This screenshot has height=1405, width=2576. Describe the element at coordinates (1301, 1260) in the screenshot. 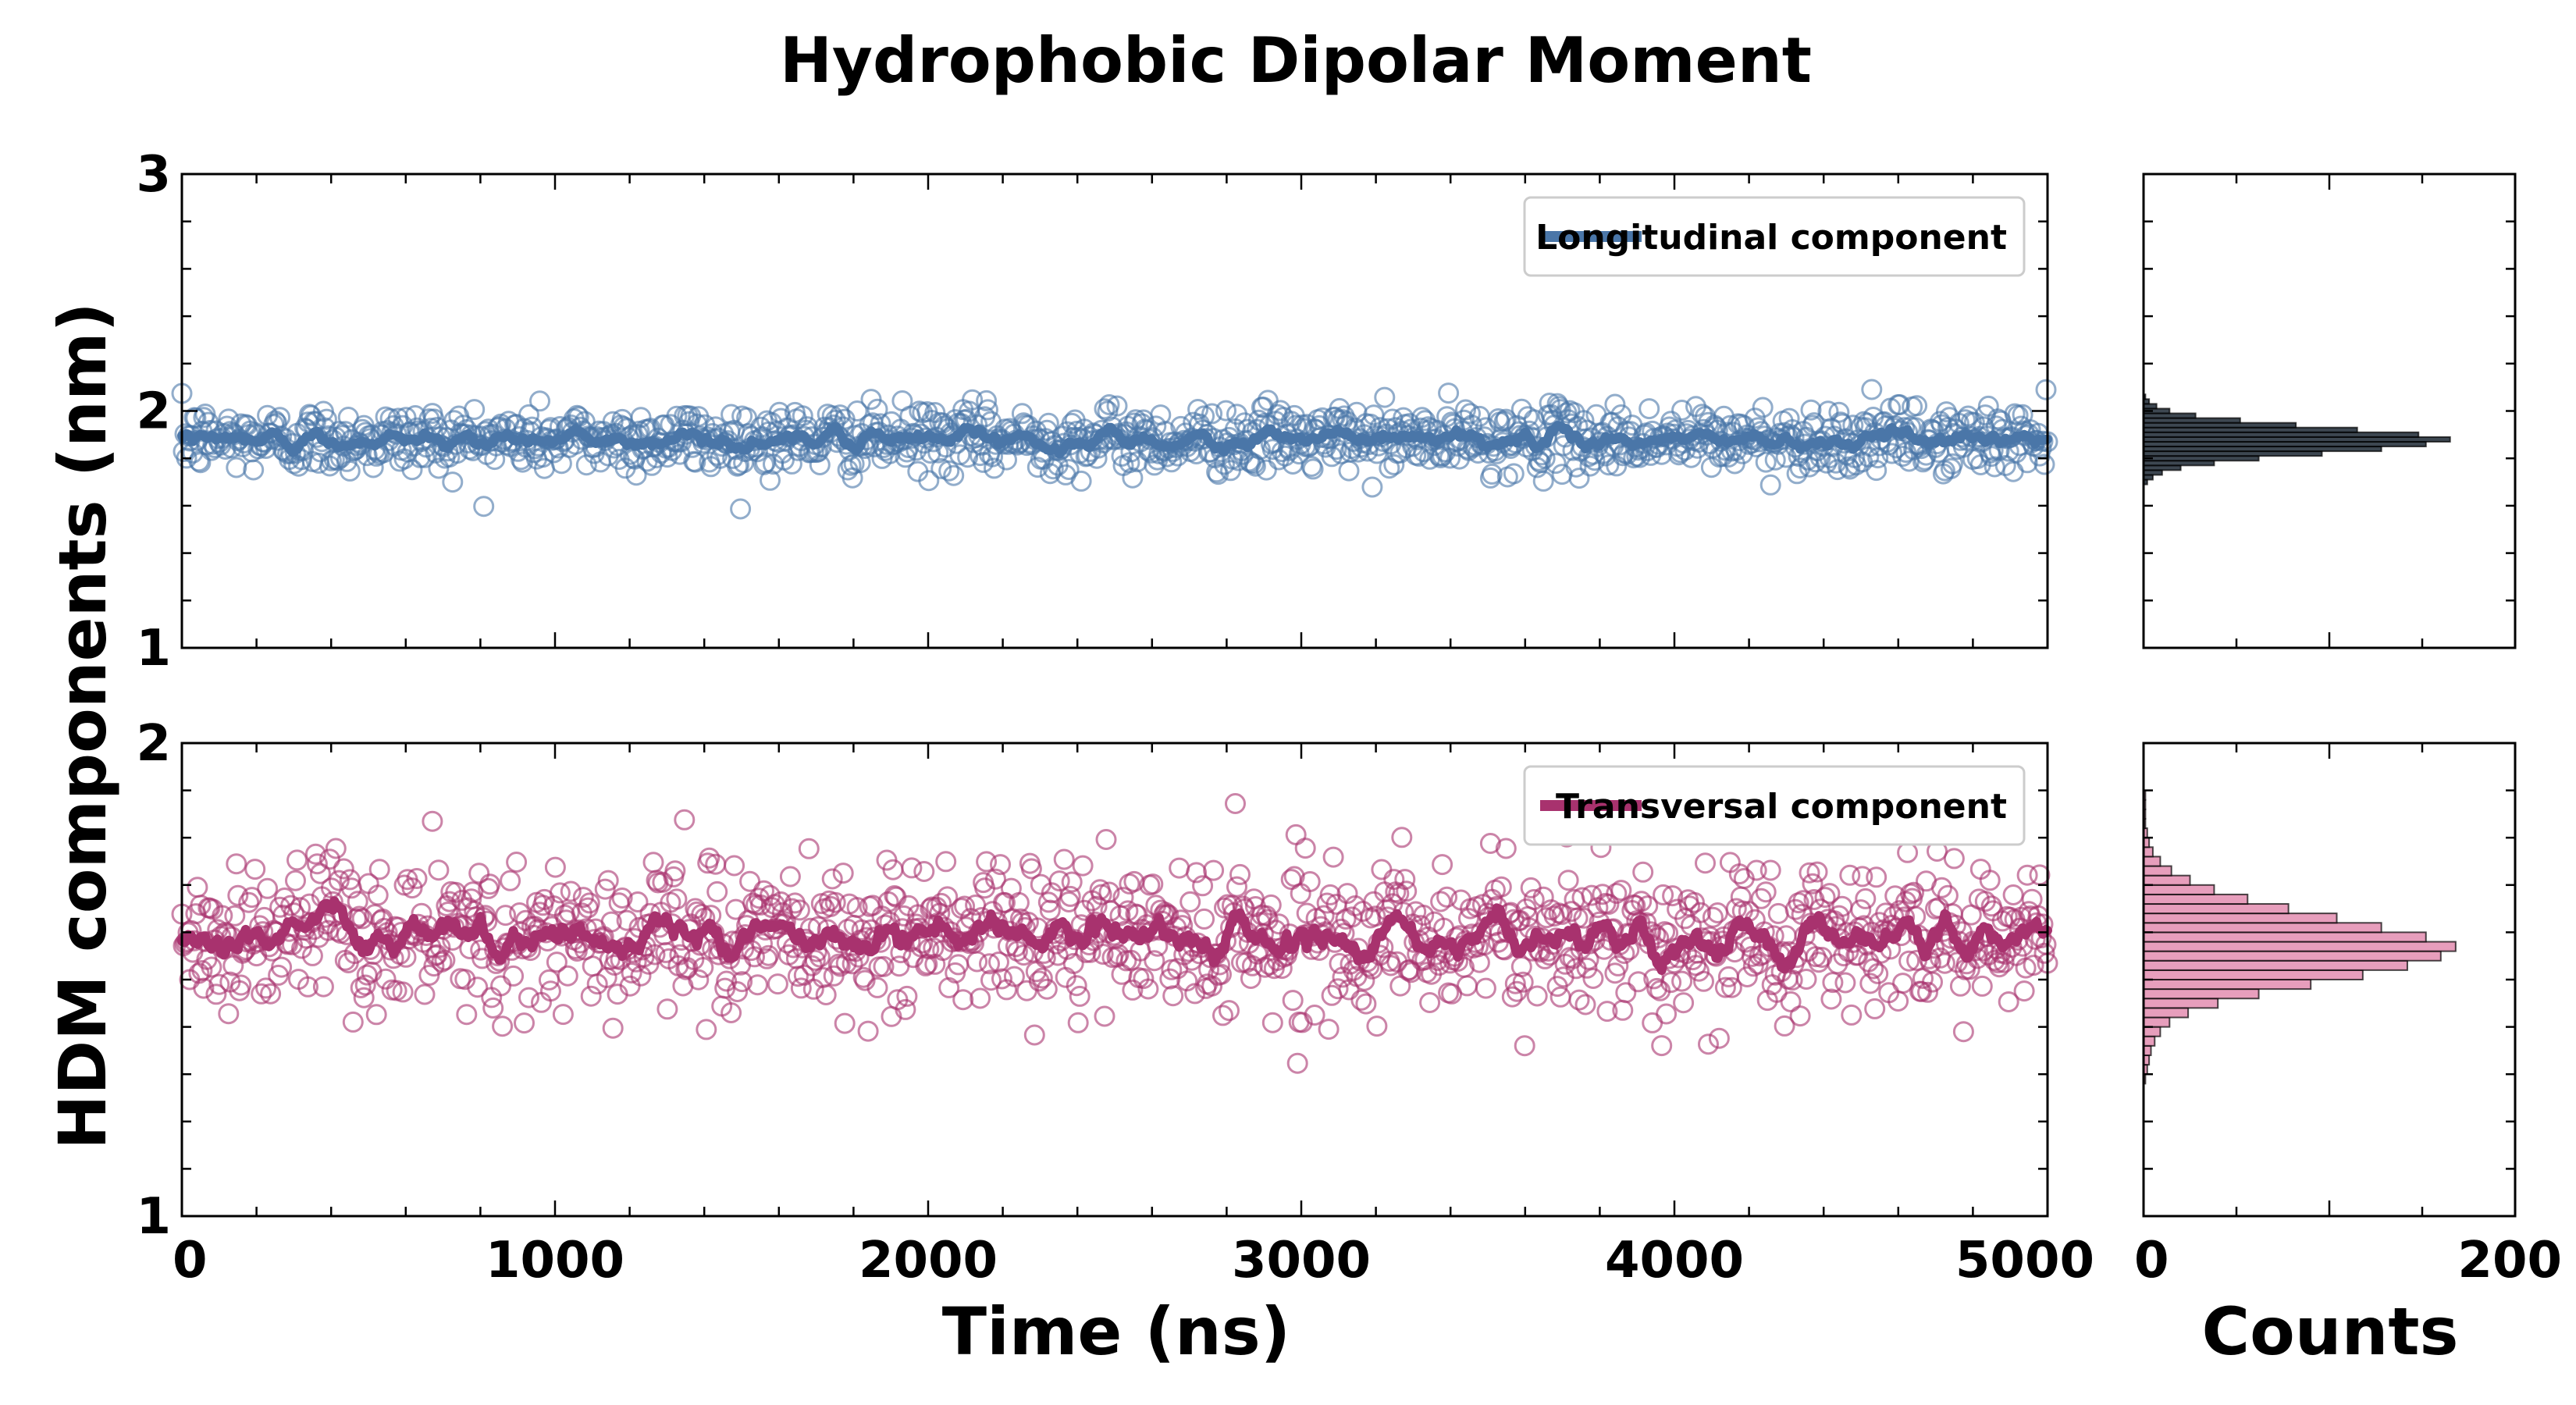

I see `panel-bottom-xtick-label: 3000` at that location.